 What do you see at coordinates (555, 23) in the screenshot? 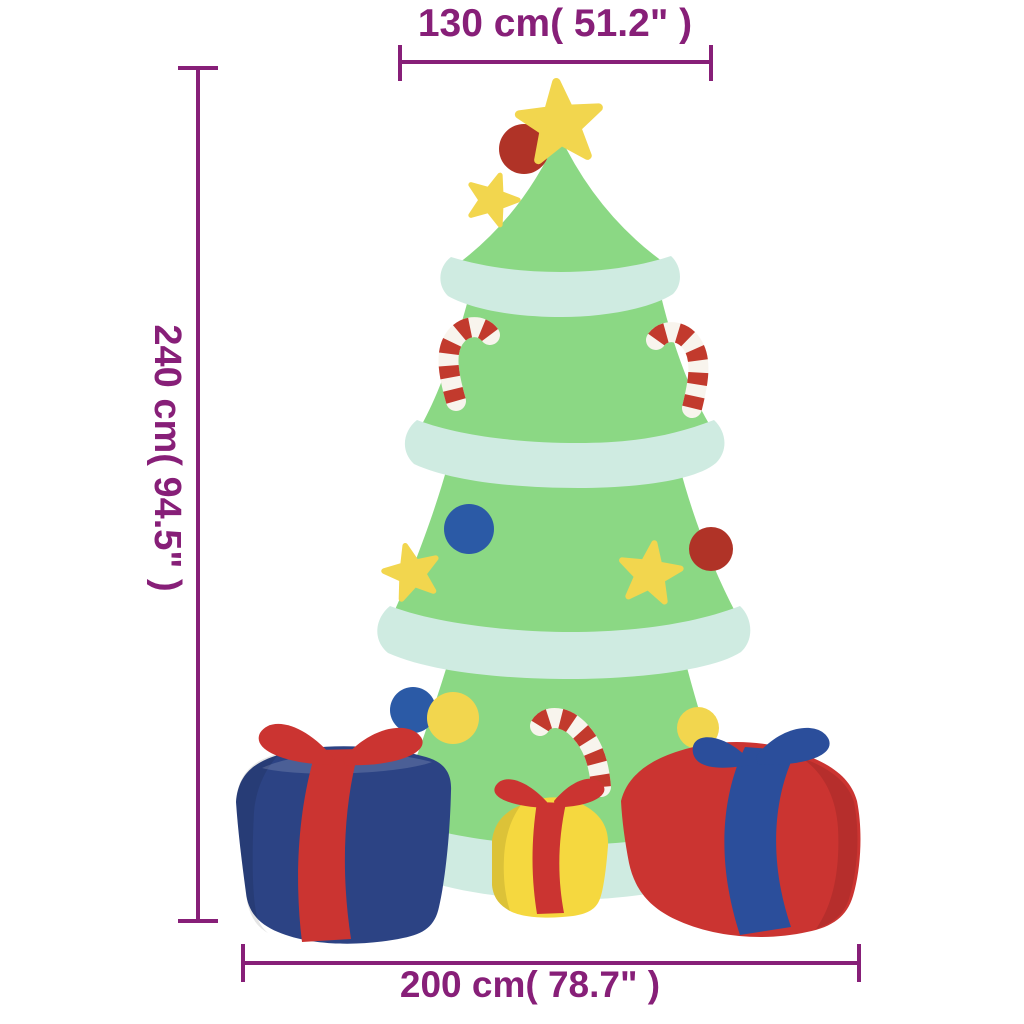
I see `dimension-label: 130 cm( 51.2" )` at bounding box center [555, 23].